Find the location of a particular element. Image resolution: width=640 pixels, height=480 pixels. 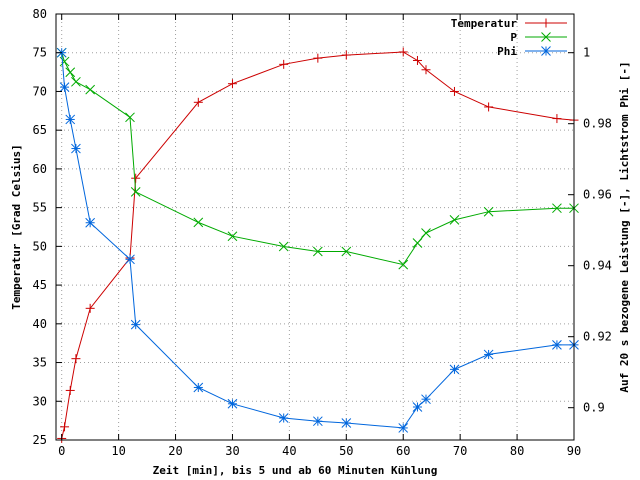

y-tick-label: 50 is located at coordinates (40, 246).